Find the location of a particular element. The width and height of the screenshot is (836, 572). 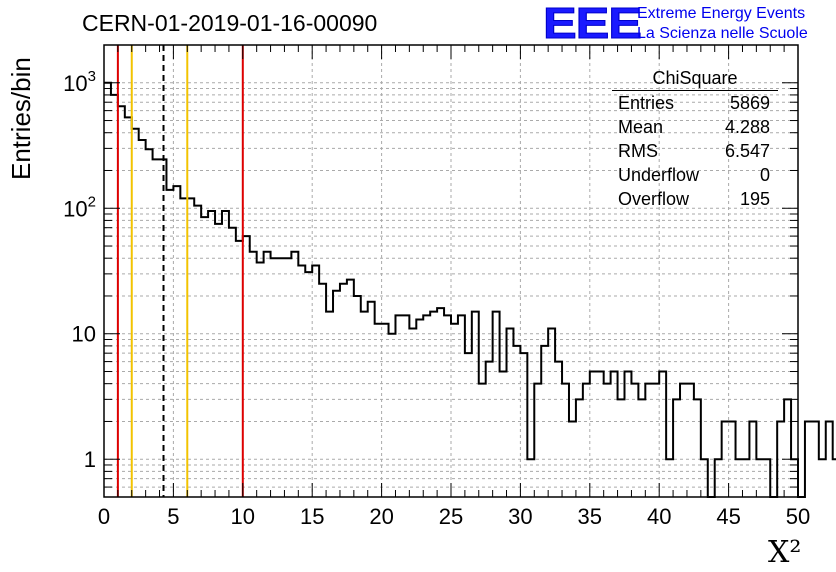

stats-label: Overflow is located at coordinates (654, 199).